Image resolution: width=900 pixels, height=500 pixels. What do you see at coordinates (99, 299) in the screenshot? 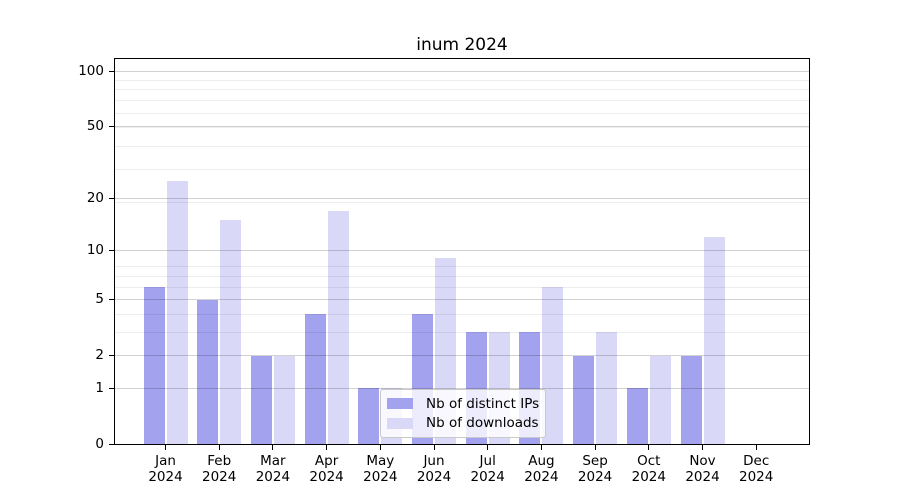
I see `y-axis-tick-label: 5` at bounding box center [99, 299].